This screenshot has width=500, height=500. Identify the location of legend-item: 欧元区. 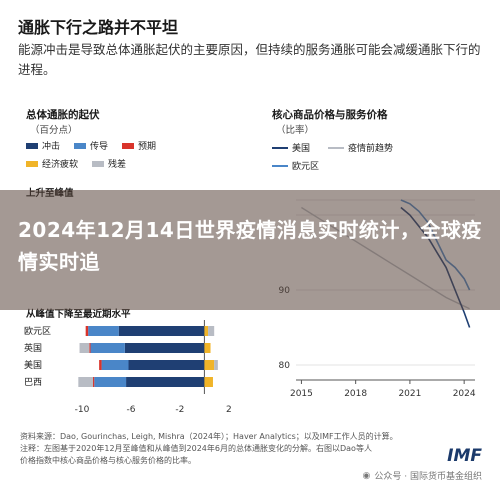
(382, 165).